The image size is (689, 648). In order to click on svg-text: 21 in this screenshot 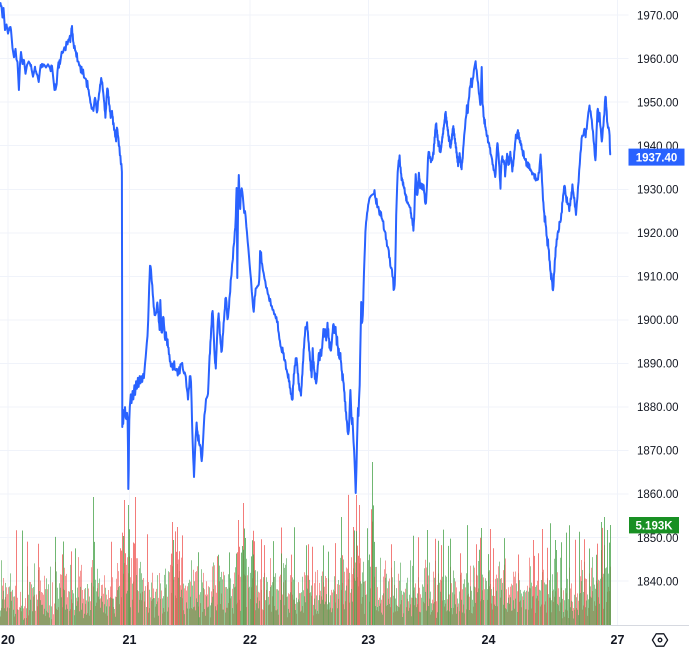, I will do `click(130, 640)`.